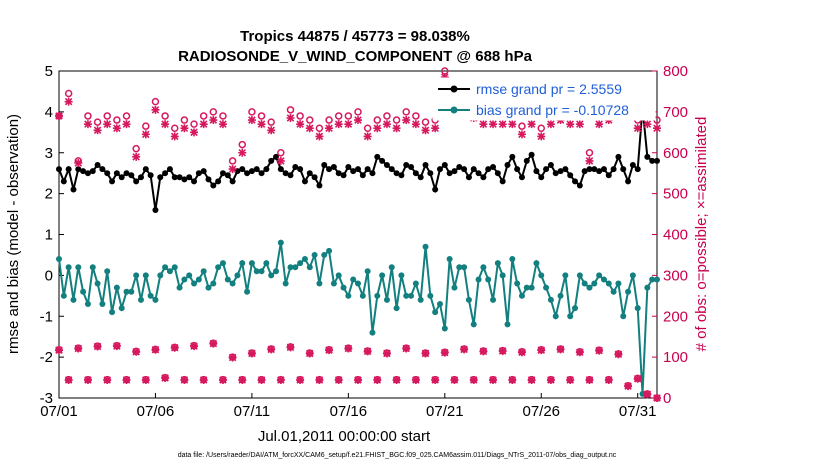 The height and width of the screenshot is (470, 830). What do you see at coordinates (349, 411) in the screenshot?
I see `x-tick-label: 07/16` at bounding box center [349, 411].